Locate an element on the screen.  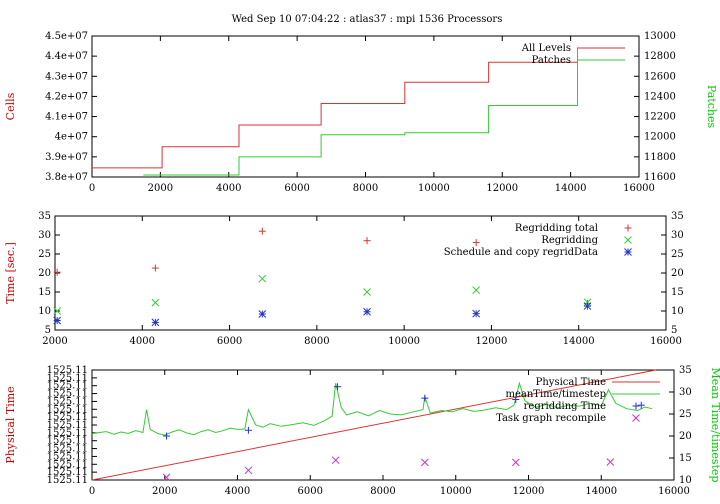
y2-tick-label: 12600 is located at coordinates (660, 76).